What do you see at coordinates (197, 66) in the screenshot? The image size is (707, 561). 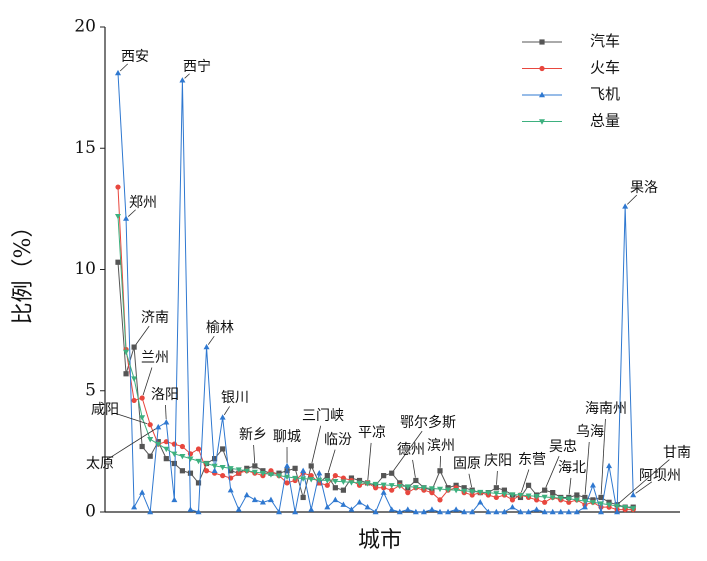 I see `city-label: 西宁` at bounding box center [197, 66].